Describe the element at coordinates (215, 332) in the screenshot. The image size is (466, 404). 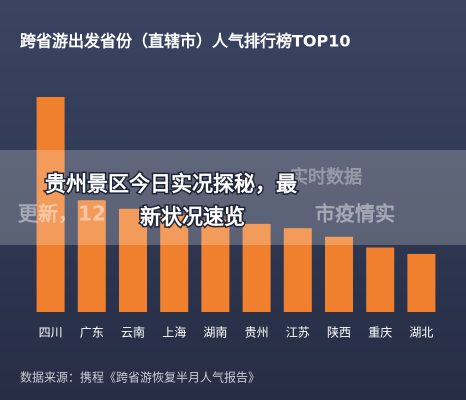
I see `x-tick-label: 湖南` at that location.